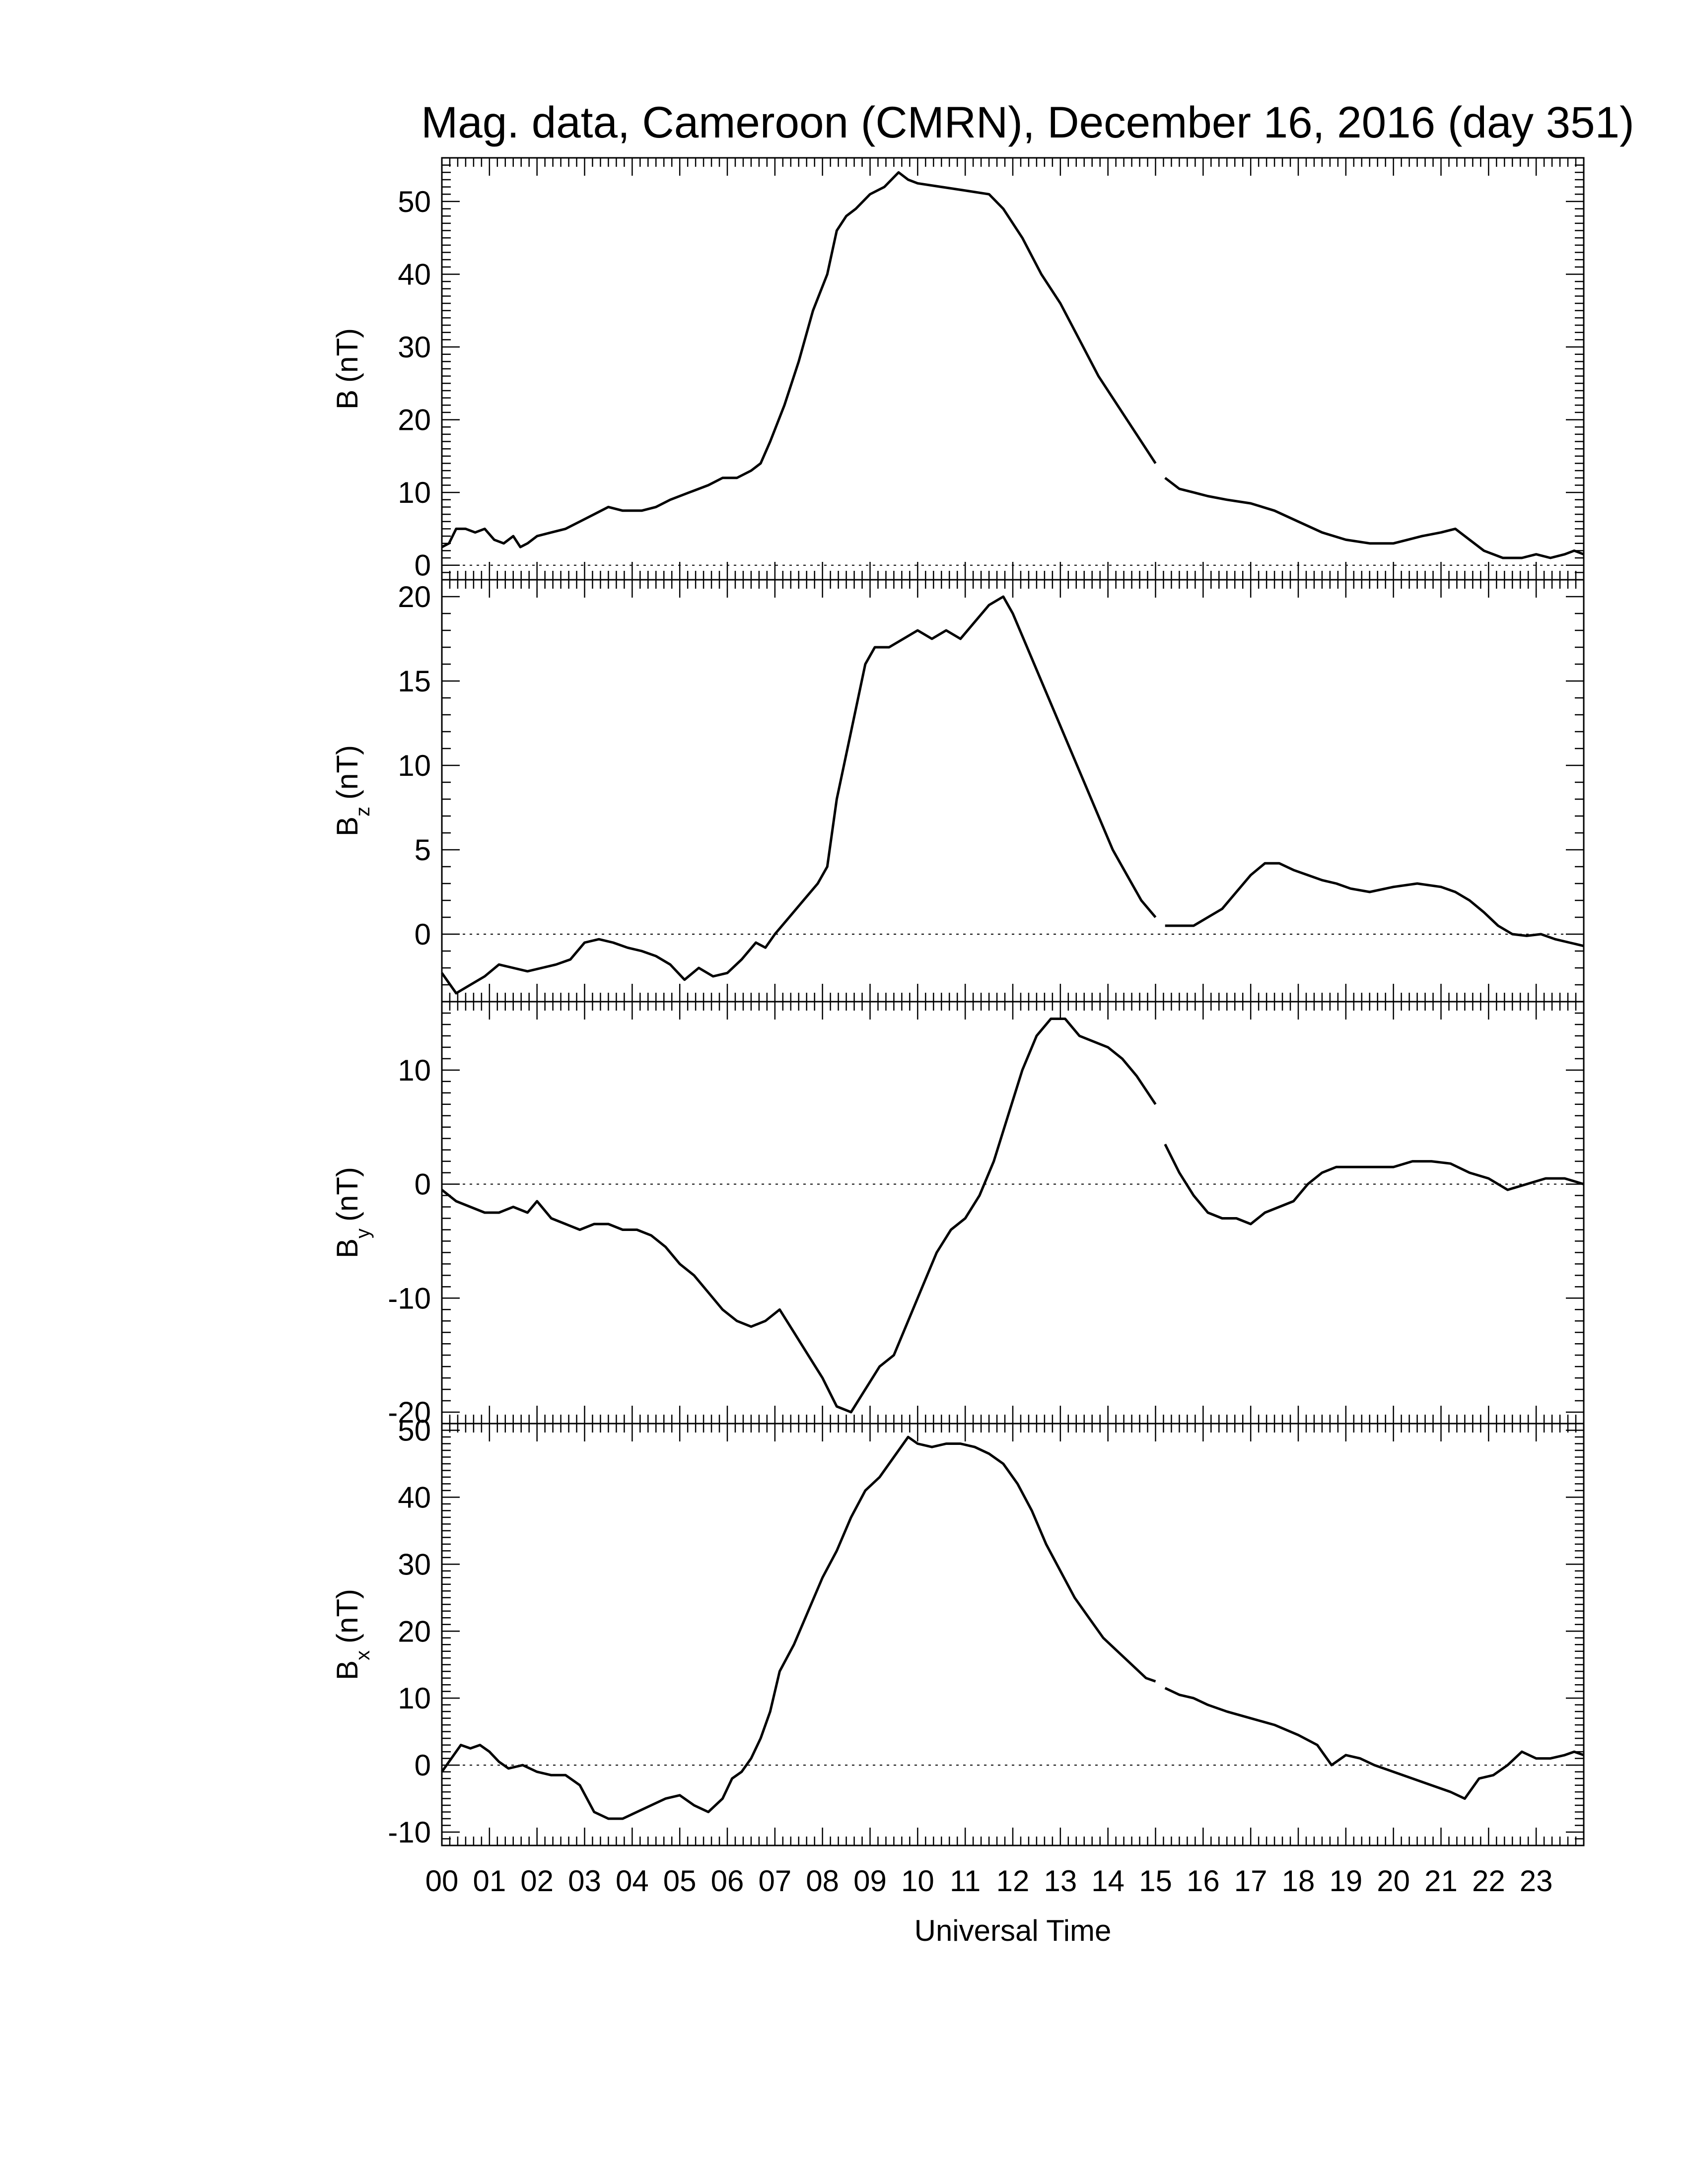  I want to click on x-tick-label: 16, so click(1203, 1881).